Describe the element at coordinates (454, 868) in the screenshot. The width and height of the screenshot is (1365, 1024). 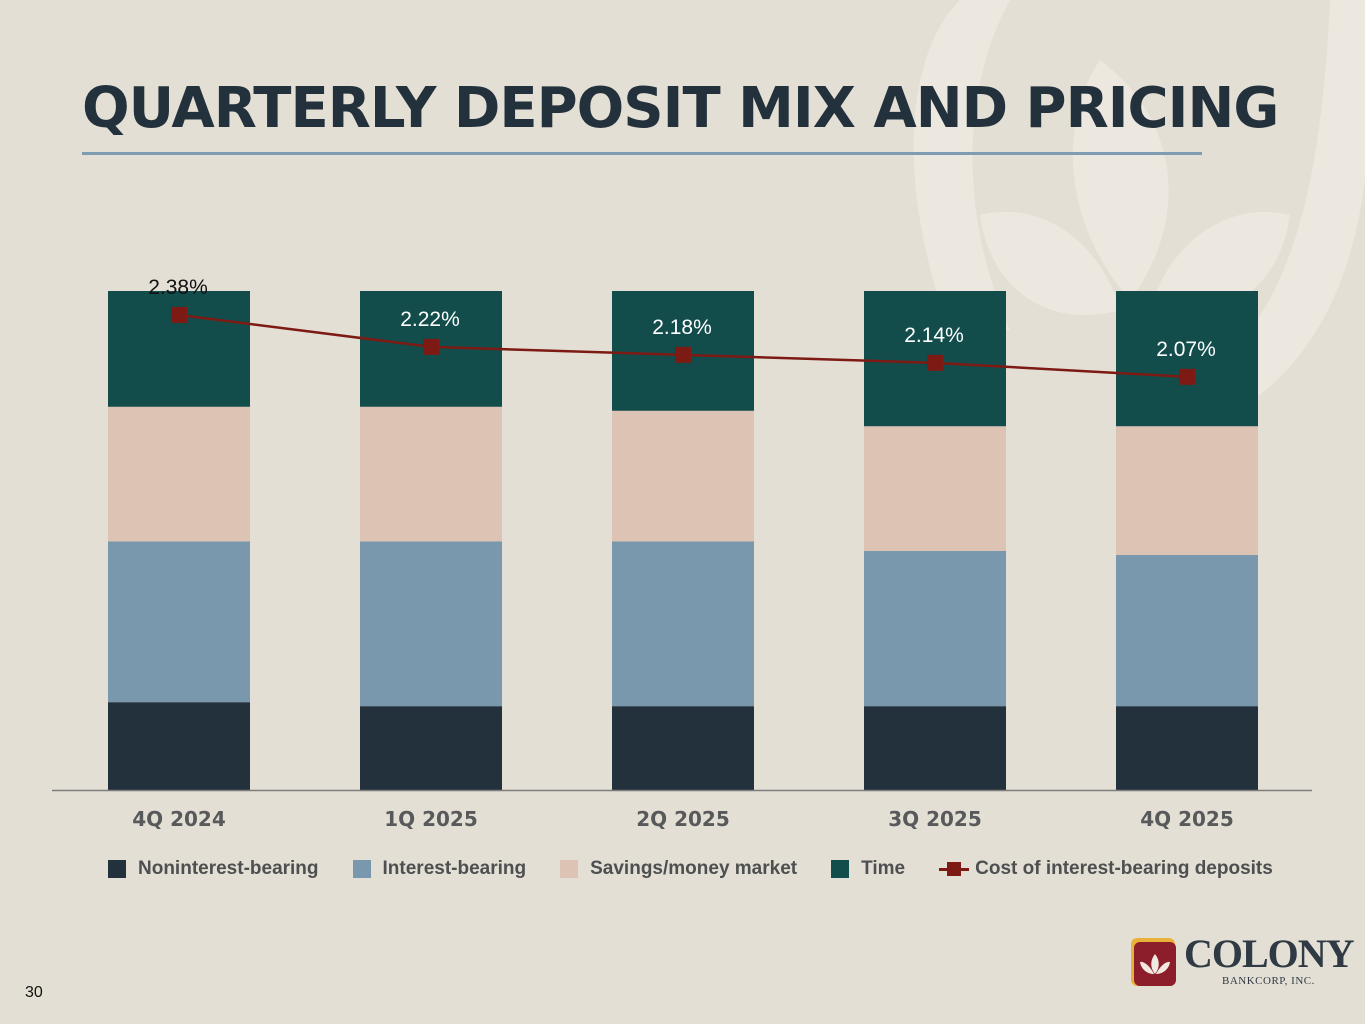
I see `legend-label: Interest-bearing` at that location.